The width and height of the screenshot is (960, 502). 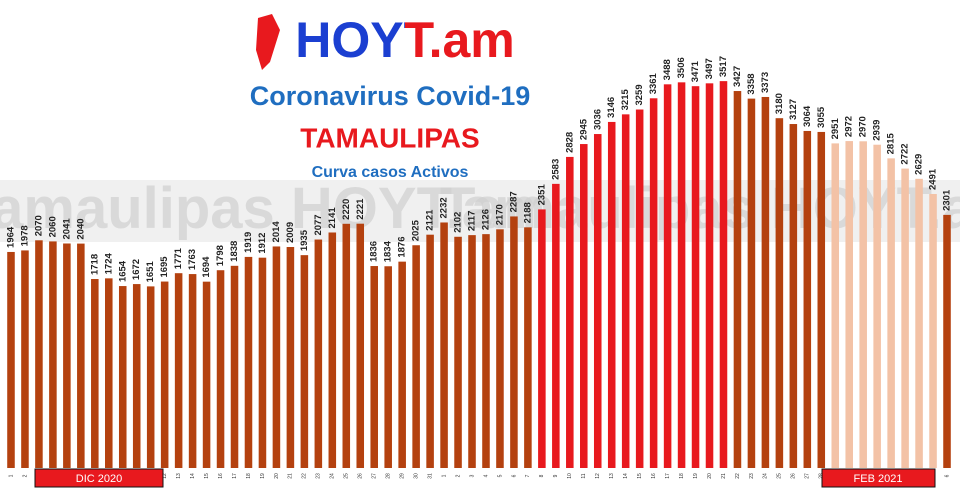 I want to click on value-label: 3064, so click(x=807, y=116).